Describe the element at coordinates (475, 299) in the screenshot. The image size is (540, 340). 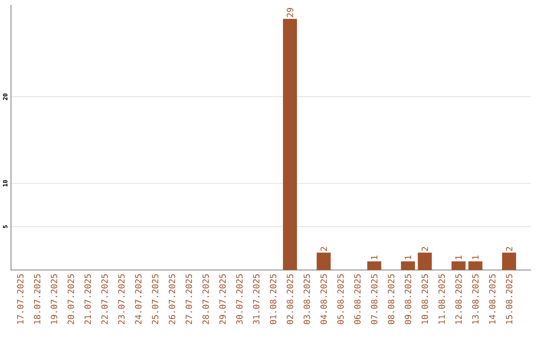
I see `x-tick-label: 13.08.2025` at that location.